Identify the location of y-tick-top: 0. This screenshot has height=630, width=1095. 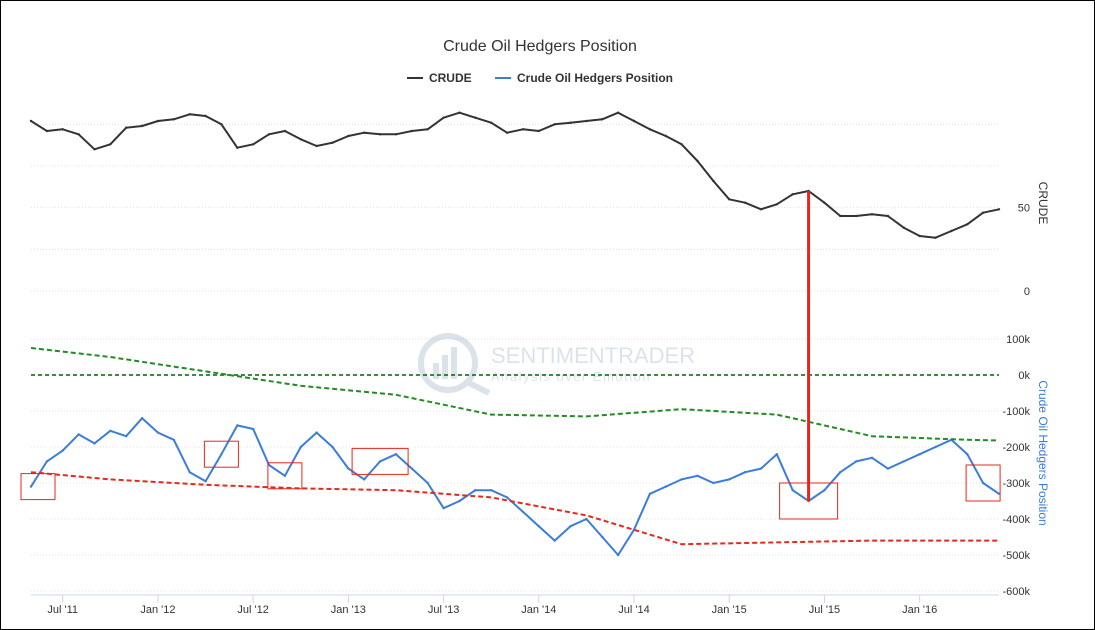
(1027, 292).